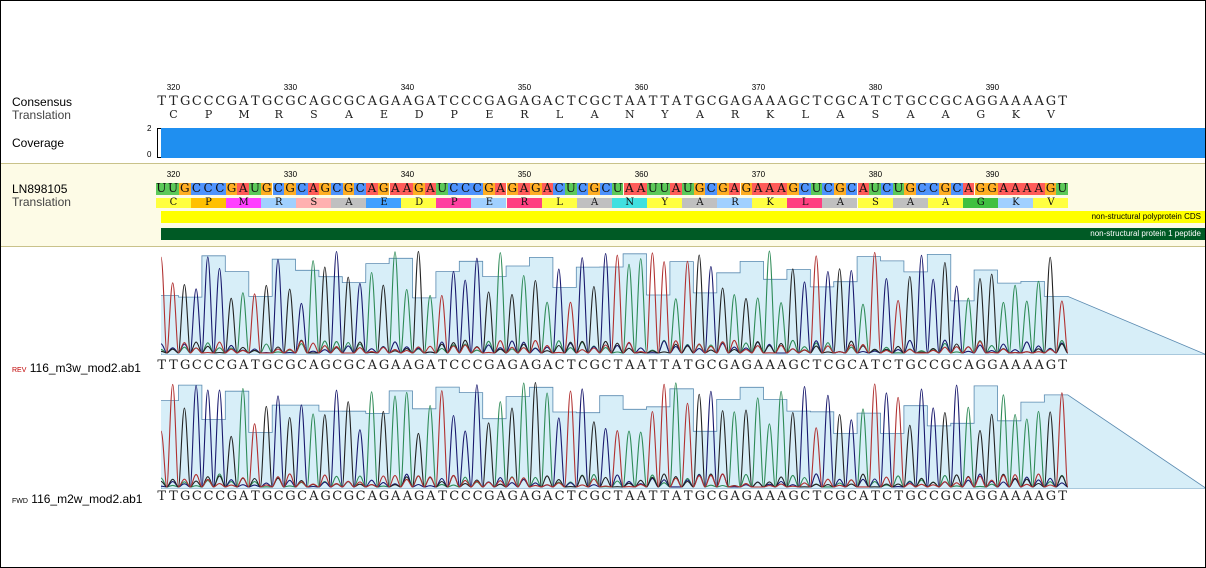 The width and height of the screenshot is (1206, 568). What do you see at coordinates (19, 370) in the screenshot?
I see `read1-direction-tag: REV` at bounding box center [19, 370].